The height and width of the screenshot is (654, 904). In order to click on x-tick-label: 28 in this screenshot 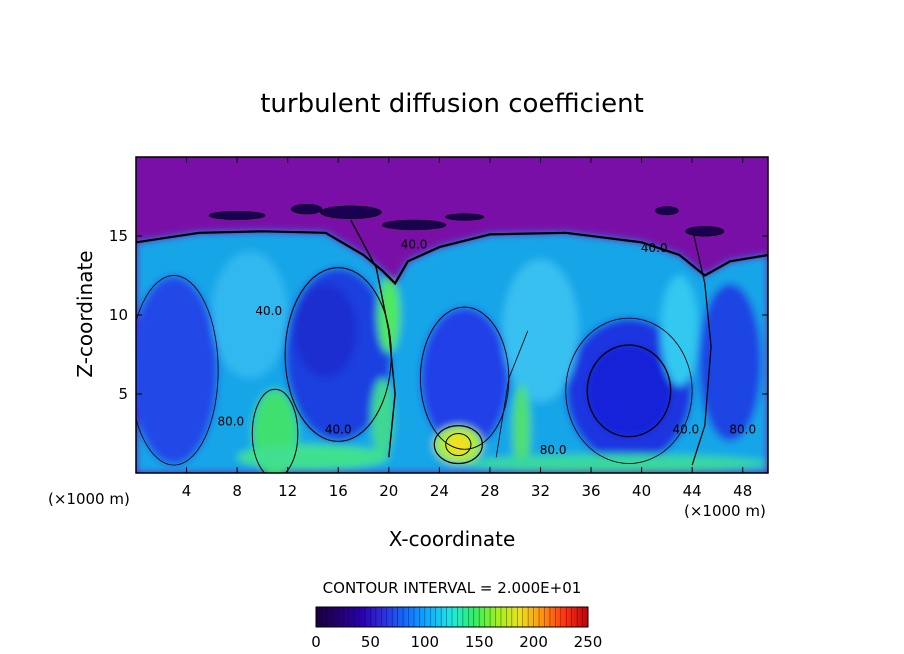, I will do `click(489, 491)`.